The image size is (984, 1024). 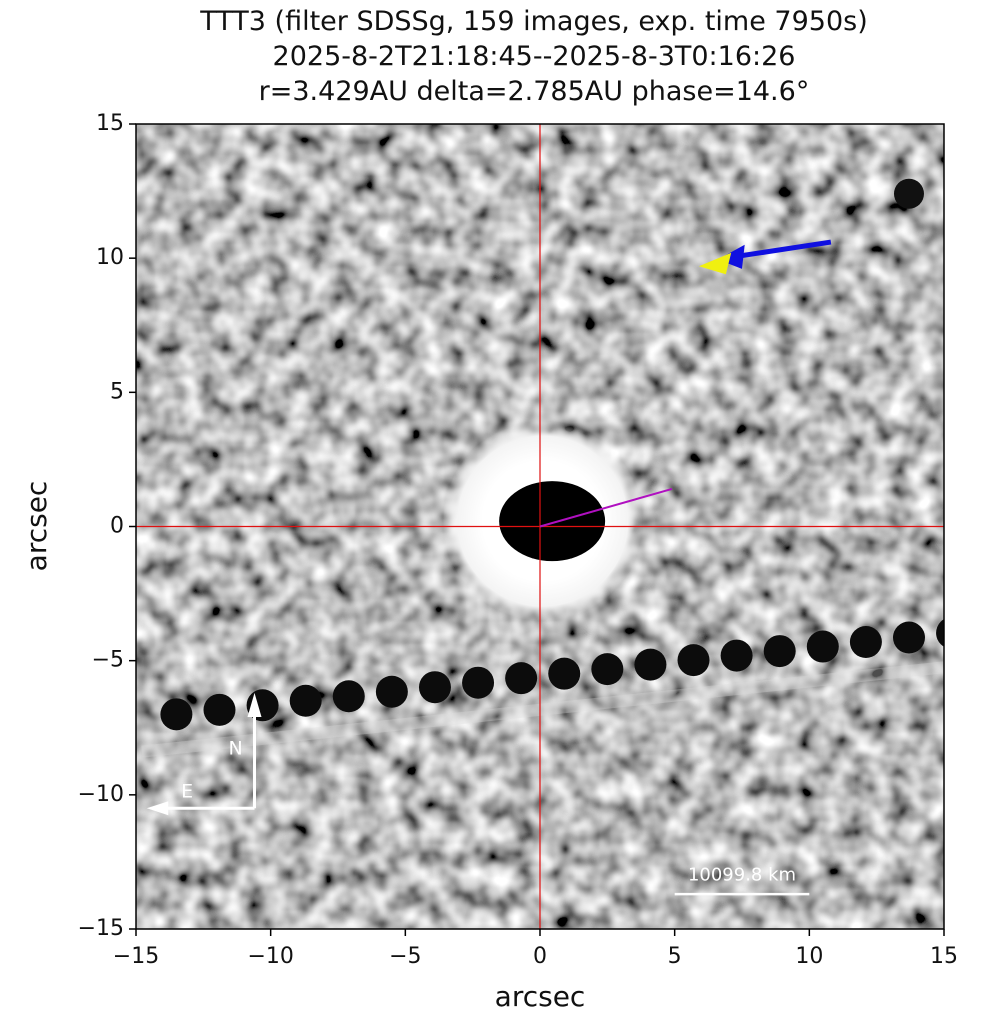 What do you see at coordinates (157, 808) in the screenshot?
I see `compass-east-head` at bounding box center [157, 808].